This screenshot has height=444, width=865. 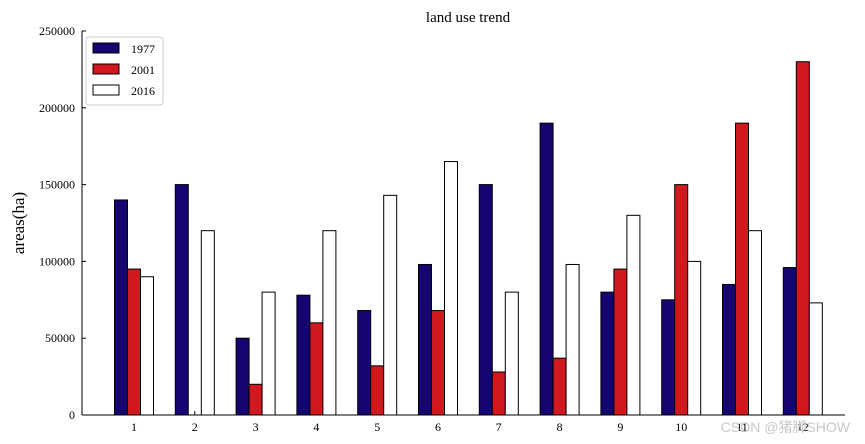 What do you see at coordinates (256, 427) in the screenshot?
I see `x-tick-label: 3` at bounding box center [256, 427].